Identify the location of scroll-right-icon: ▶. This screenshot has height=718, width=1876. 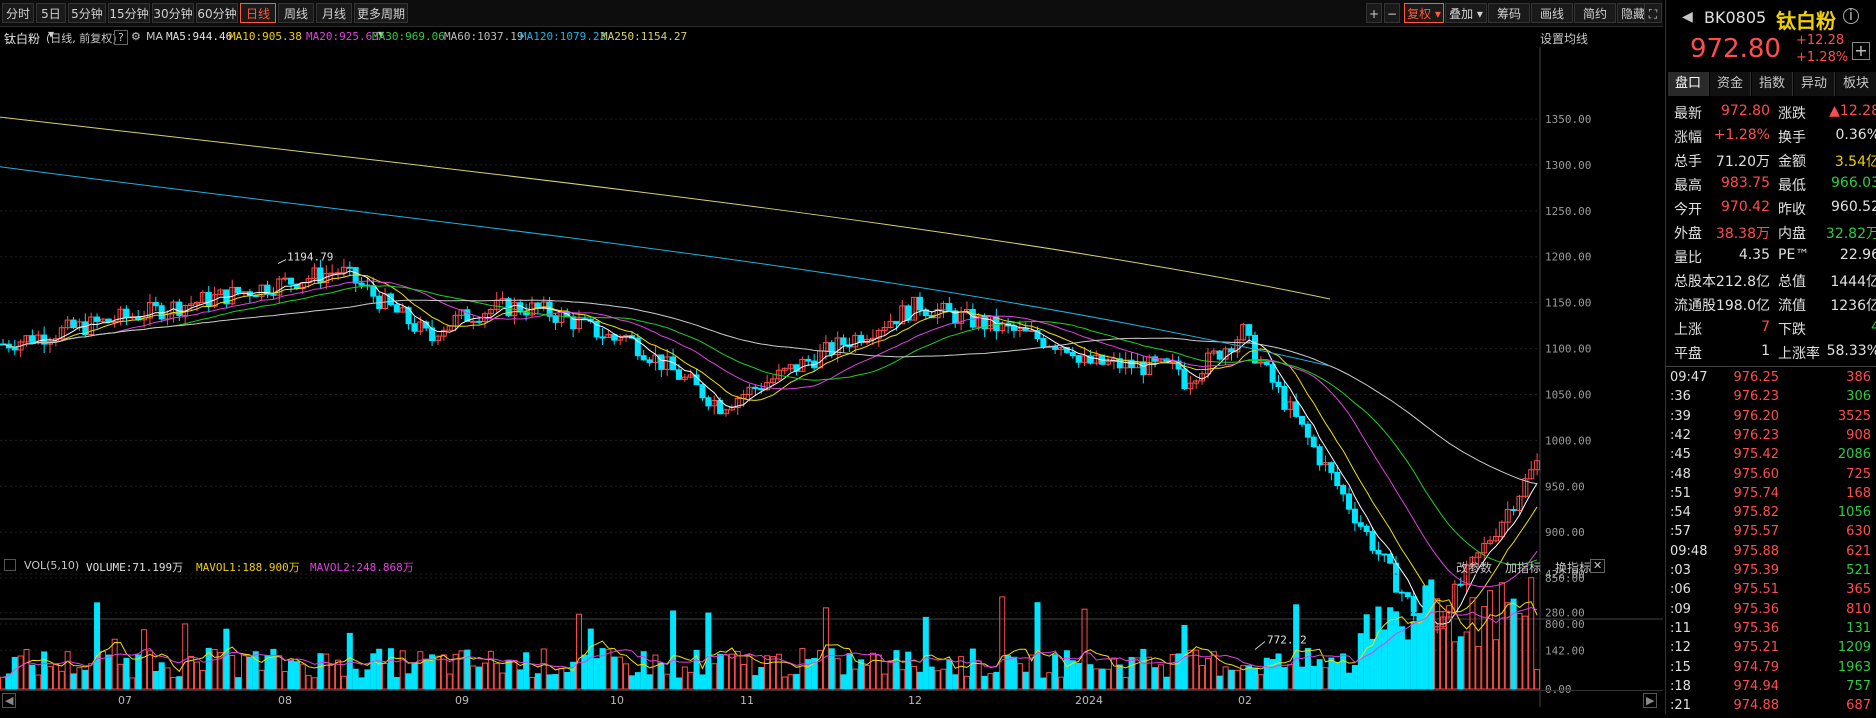
(1650, 700).